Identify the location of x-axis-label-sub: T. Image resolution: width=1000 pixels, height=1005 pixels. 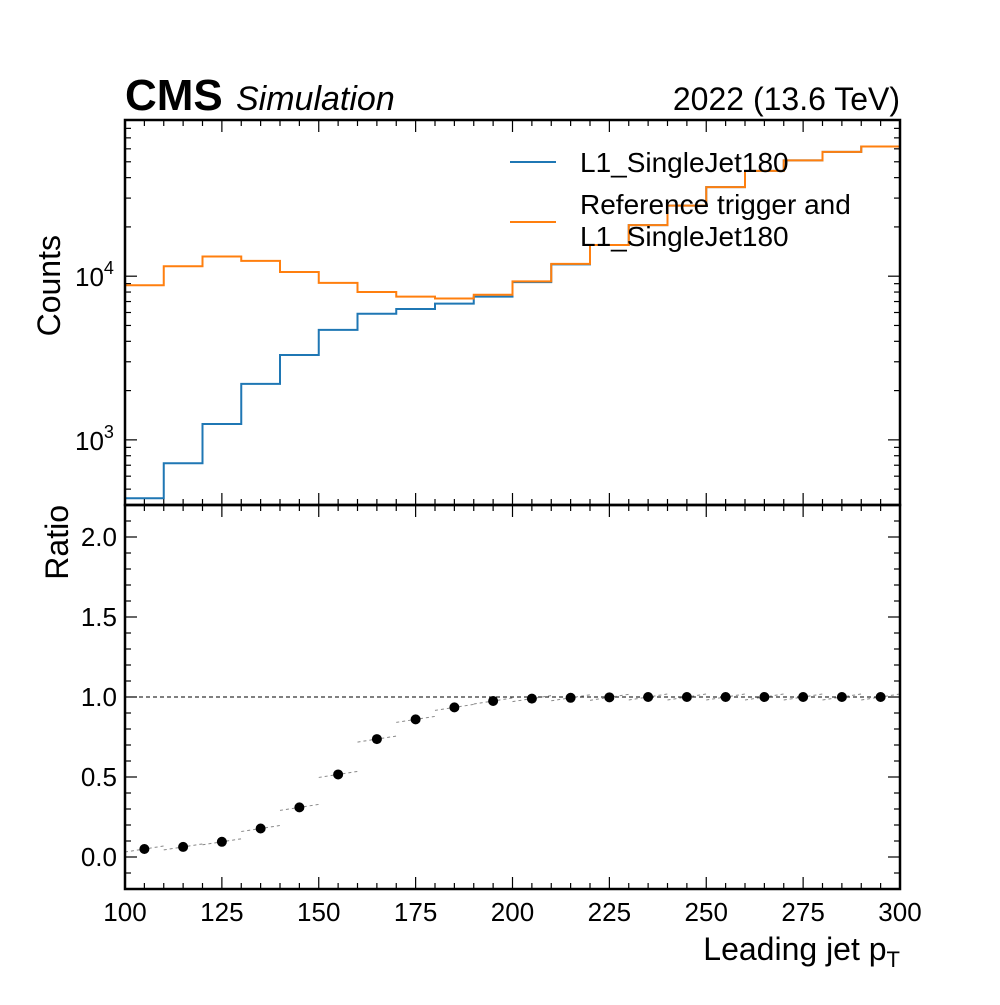
(893, 959).